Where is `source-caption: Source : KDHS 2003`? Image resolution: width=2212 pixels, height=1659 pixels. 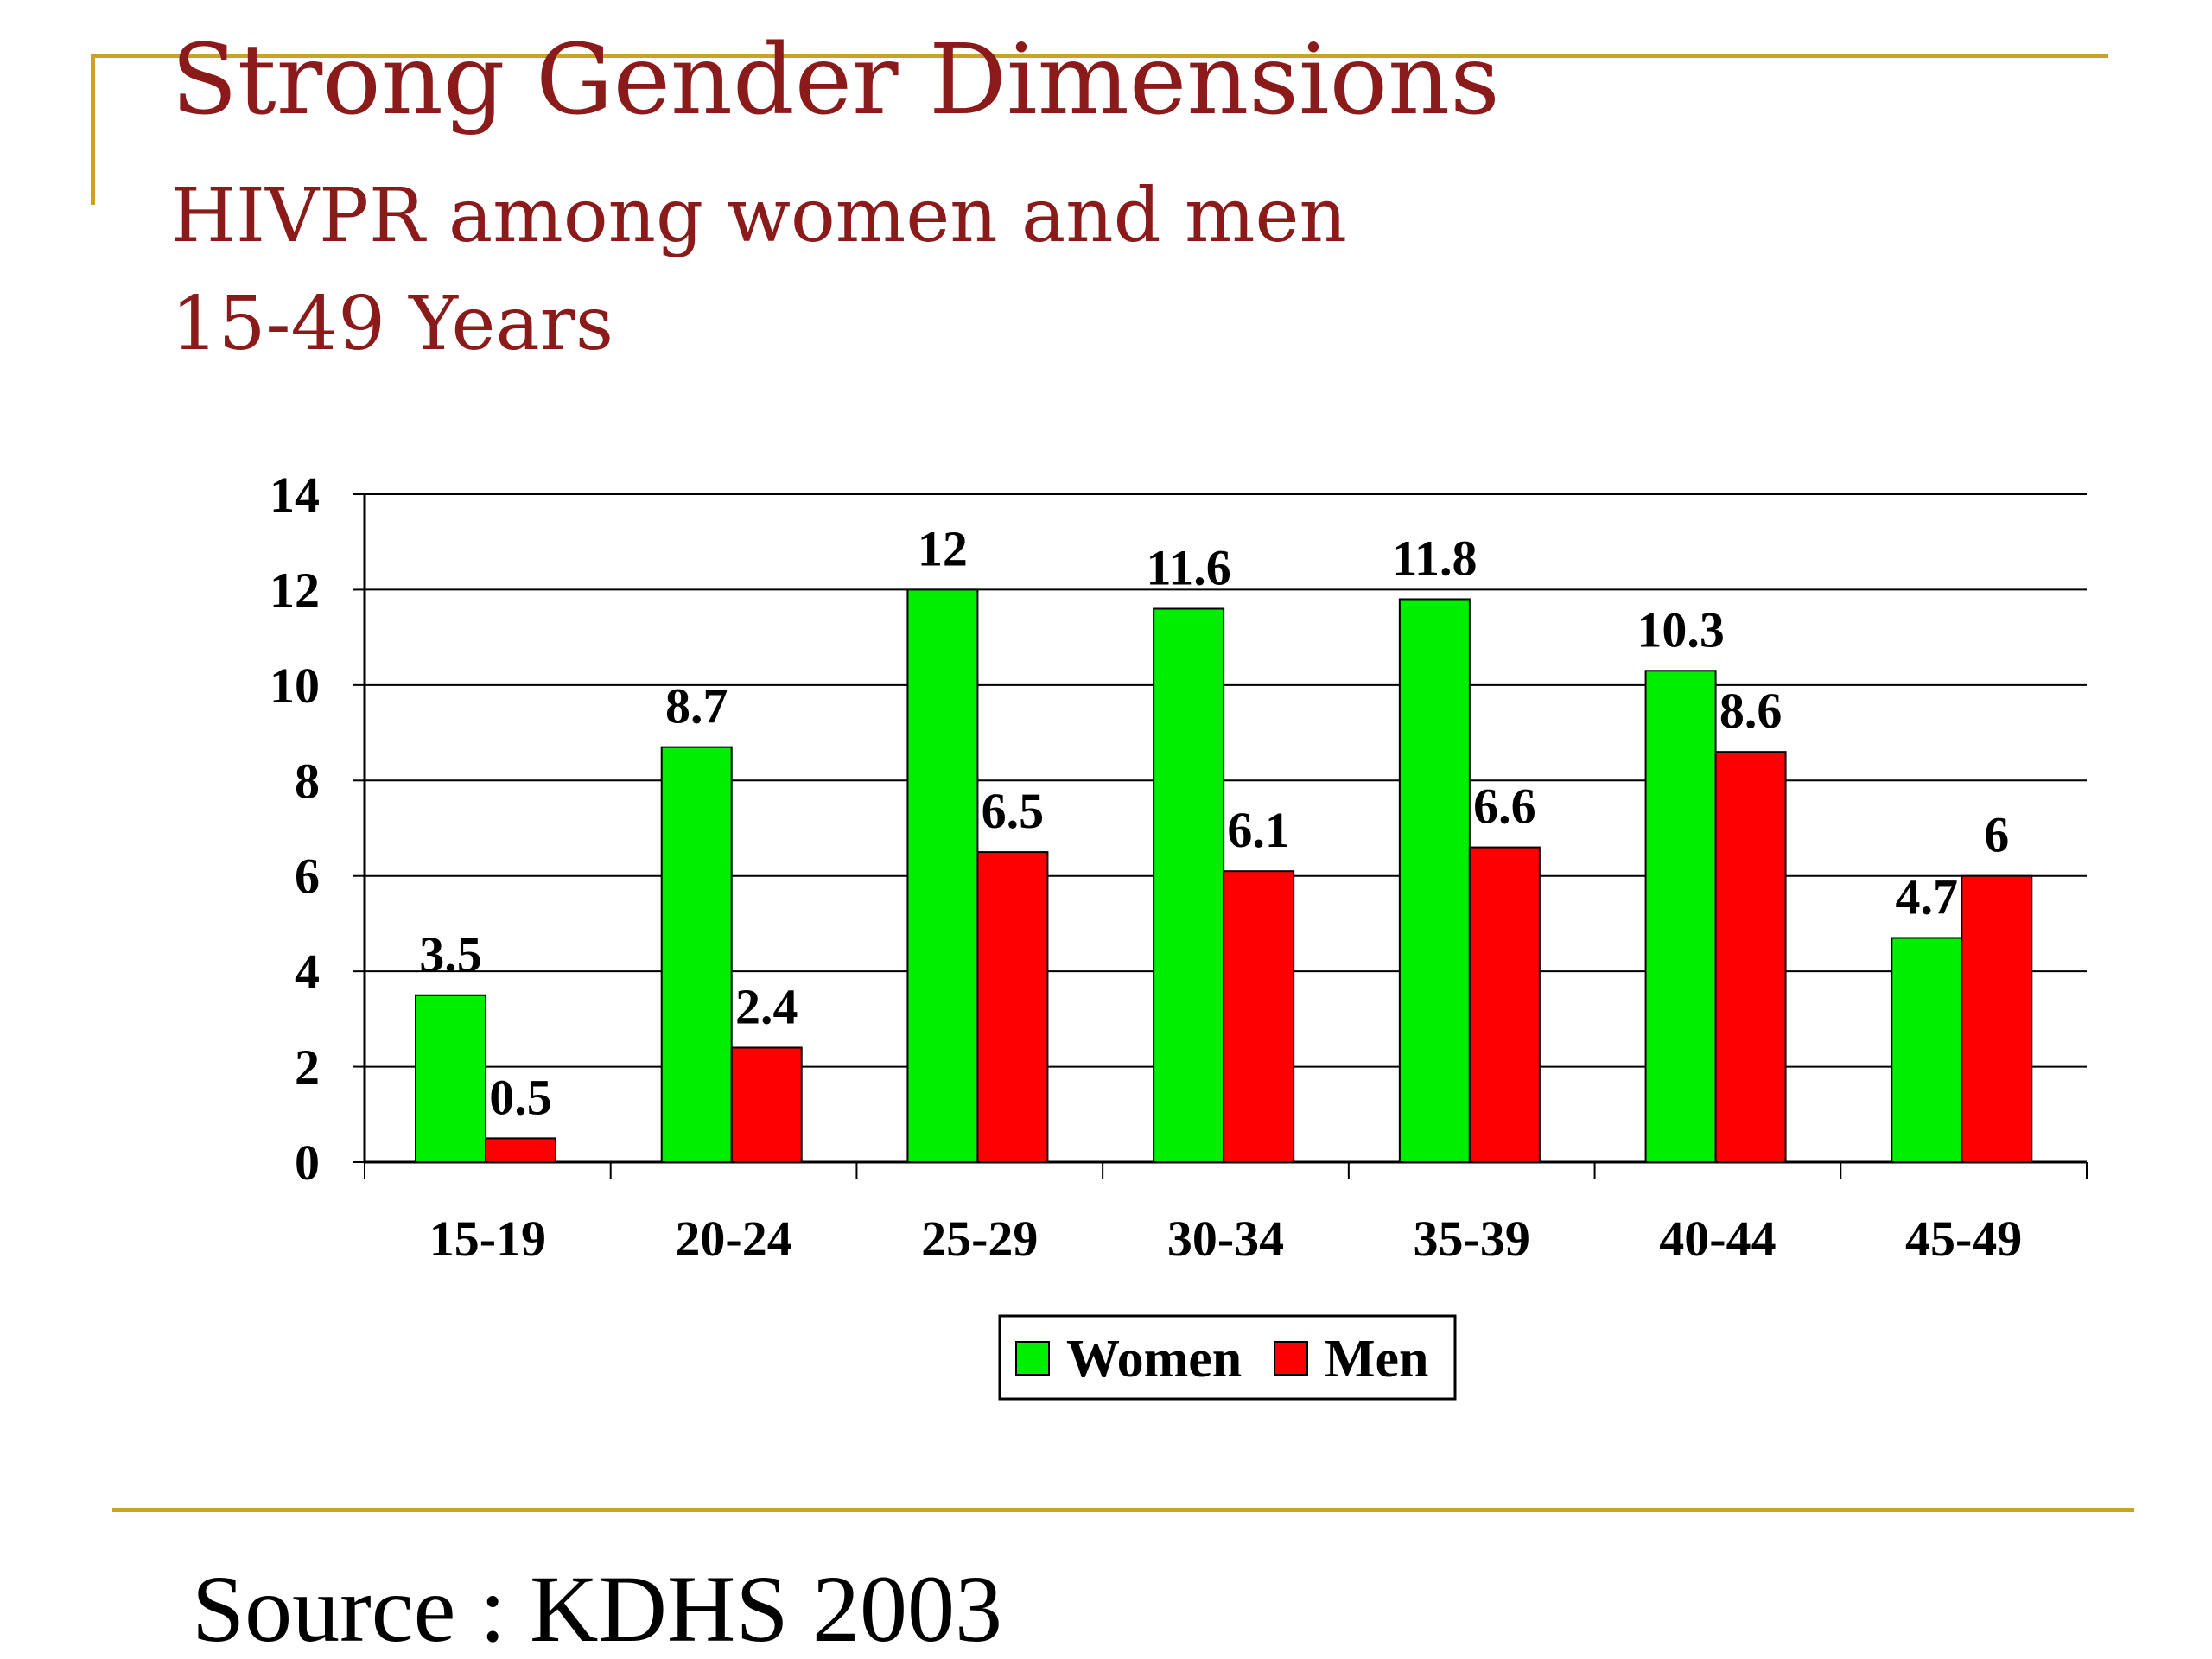
source-caption: Source : KDHS 2003 is located at coordinates (597, 1607).